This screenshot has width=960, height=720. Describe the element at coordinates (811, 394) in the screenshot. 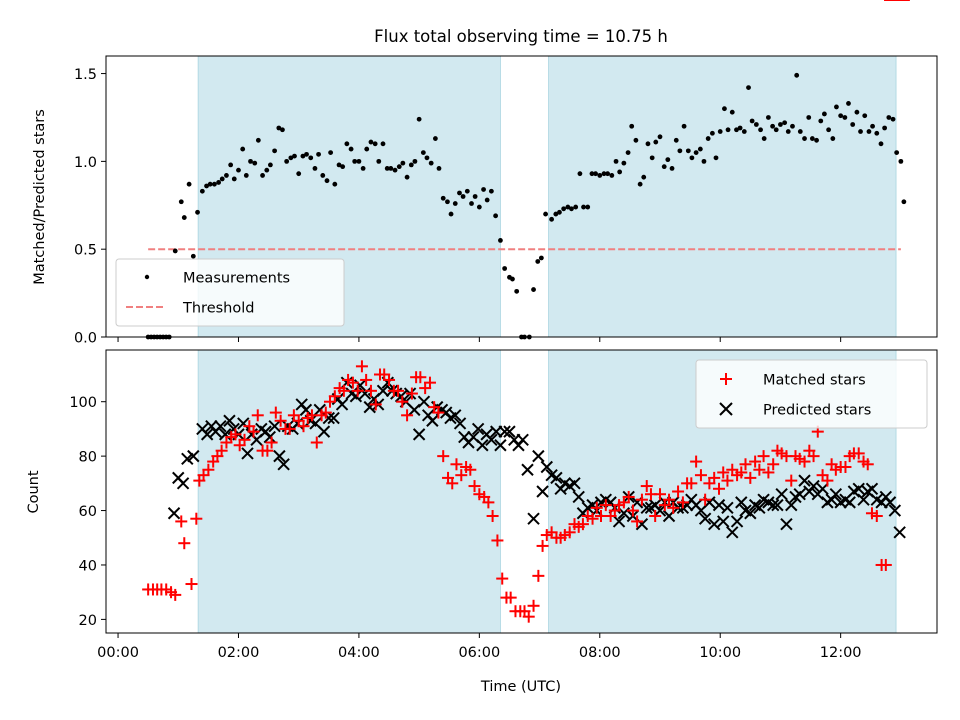

I see `bottom-legend-box` at that location.